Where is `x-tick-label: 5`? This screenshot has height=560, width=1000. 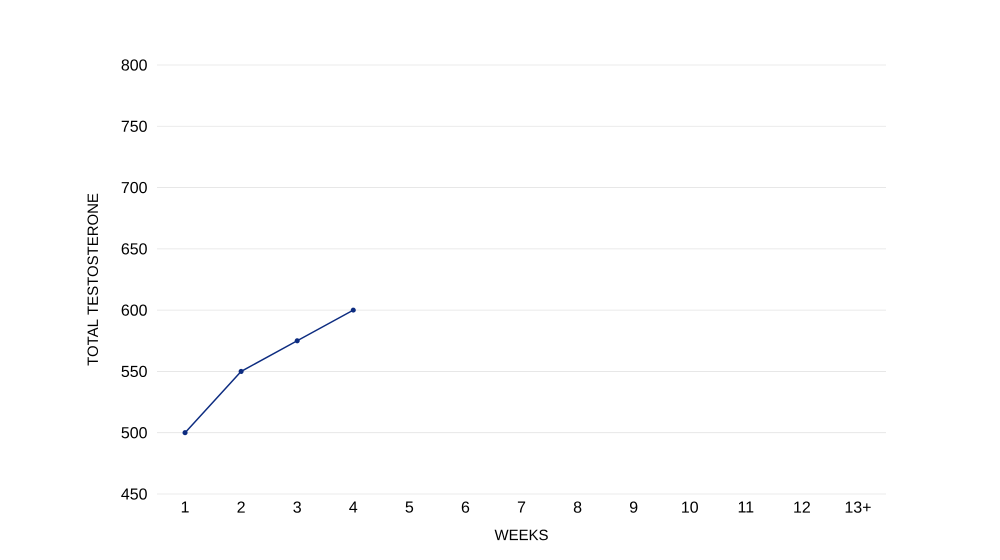 x-tick-label: 5 is located at coordinates (410, 507).